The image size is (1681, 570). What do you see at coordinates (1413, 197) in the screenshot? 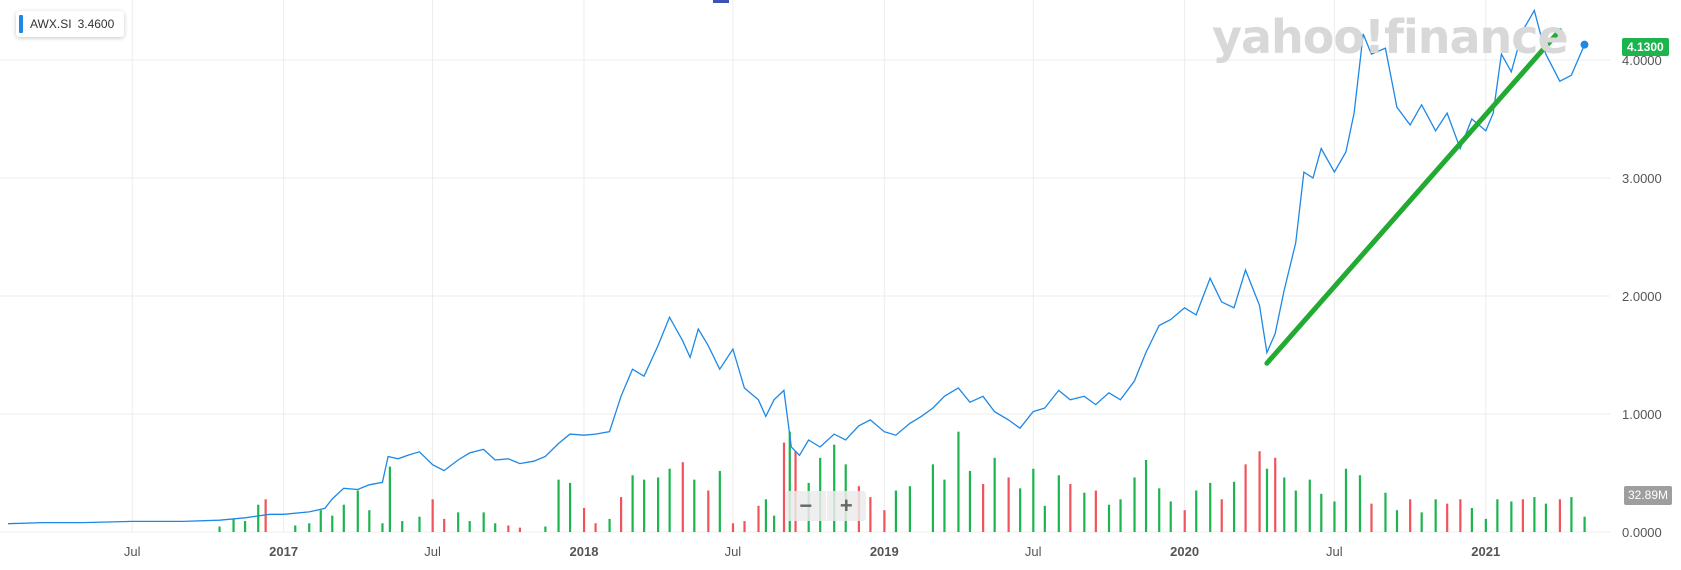
I see `trend-line` at bounding box center [1413, 197].